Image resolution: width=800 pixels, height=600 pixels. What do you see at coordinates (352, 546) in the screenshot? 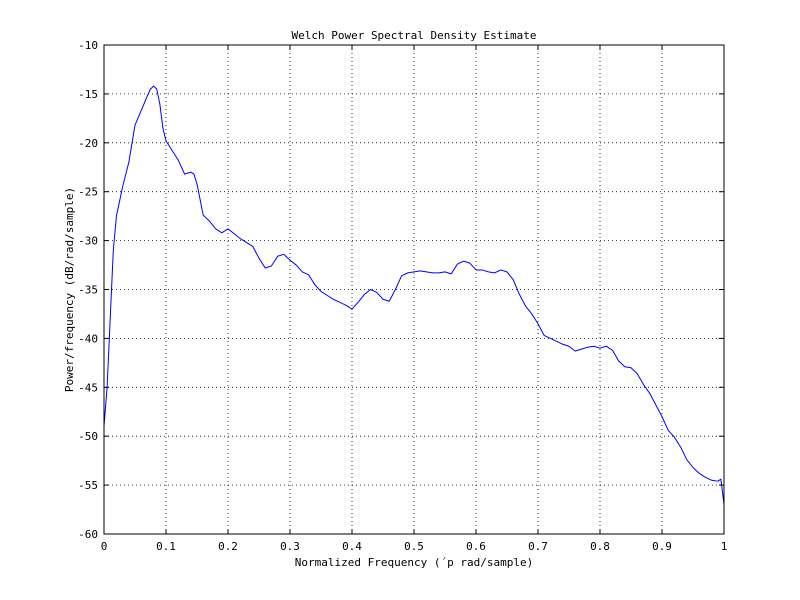
I see `x-tick-label: 0.4` at bounding box center [352, 546].